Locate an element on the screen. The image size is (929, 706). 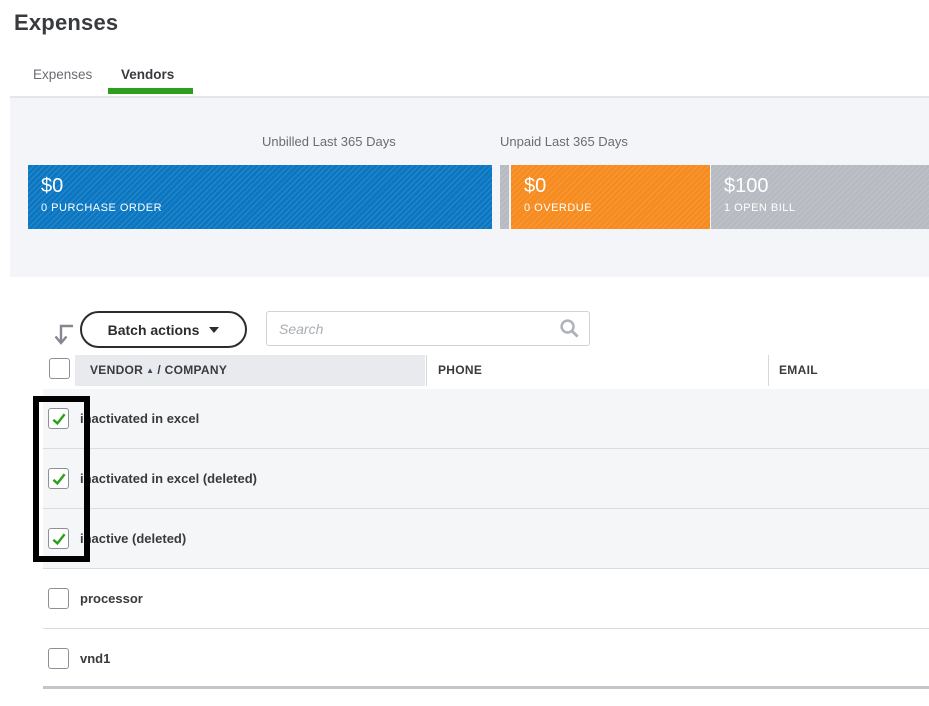
tab-vendors: Vendors is located at coordinates (148, 74).